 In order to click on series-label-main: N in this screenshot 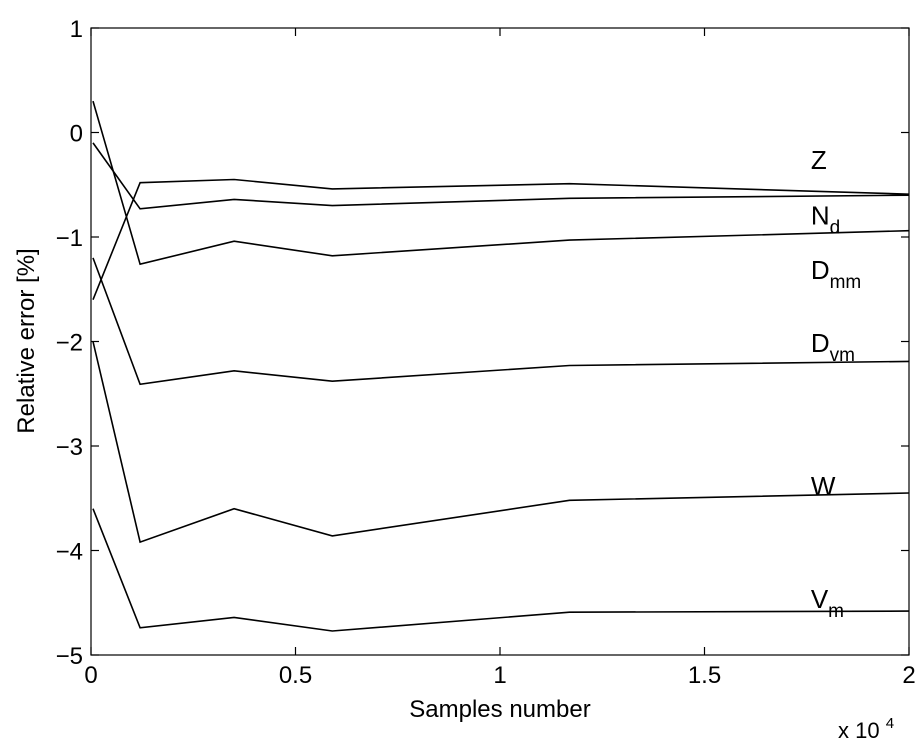, I will do `click(820, 215)`.